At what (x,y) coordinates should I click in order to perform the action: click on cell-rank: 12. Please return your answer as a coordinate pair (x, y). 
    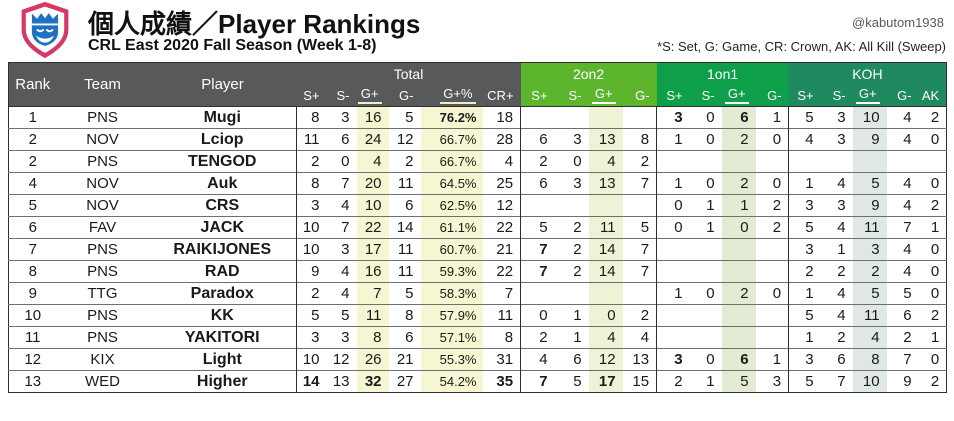
    Looking at the image, I should click on (32, 359).